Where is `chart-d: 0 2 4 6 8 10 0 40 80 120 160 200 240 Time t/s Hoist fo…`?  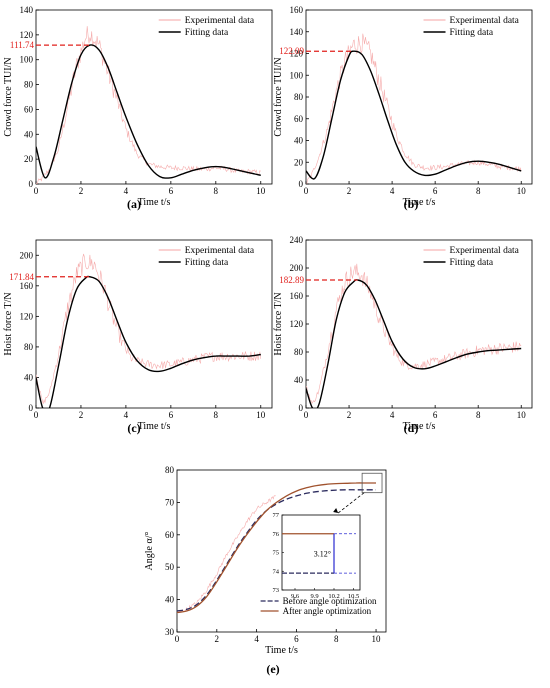
chart-d: 0 2 4 6 8 10 0 40 80 120 160 200 240 Time t/s Hoist fo… is located at coordinates (403, 335).